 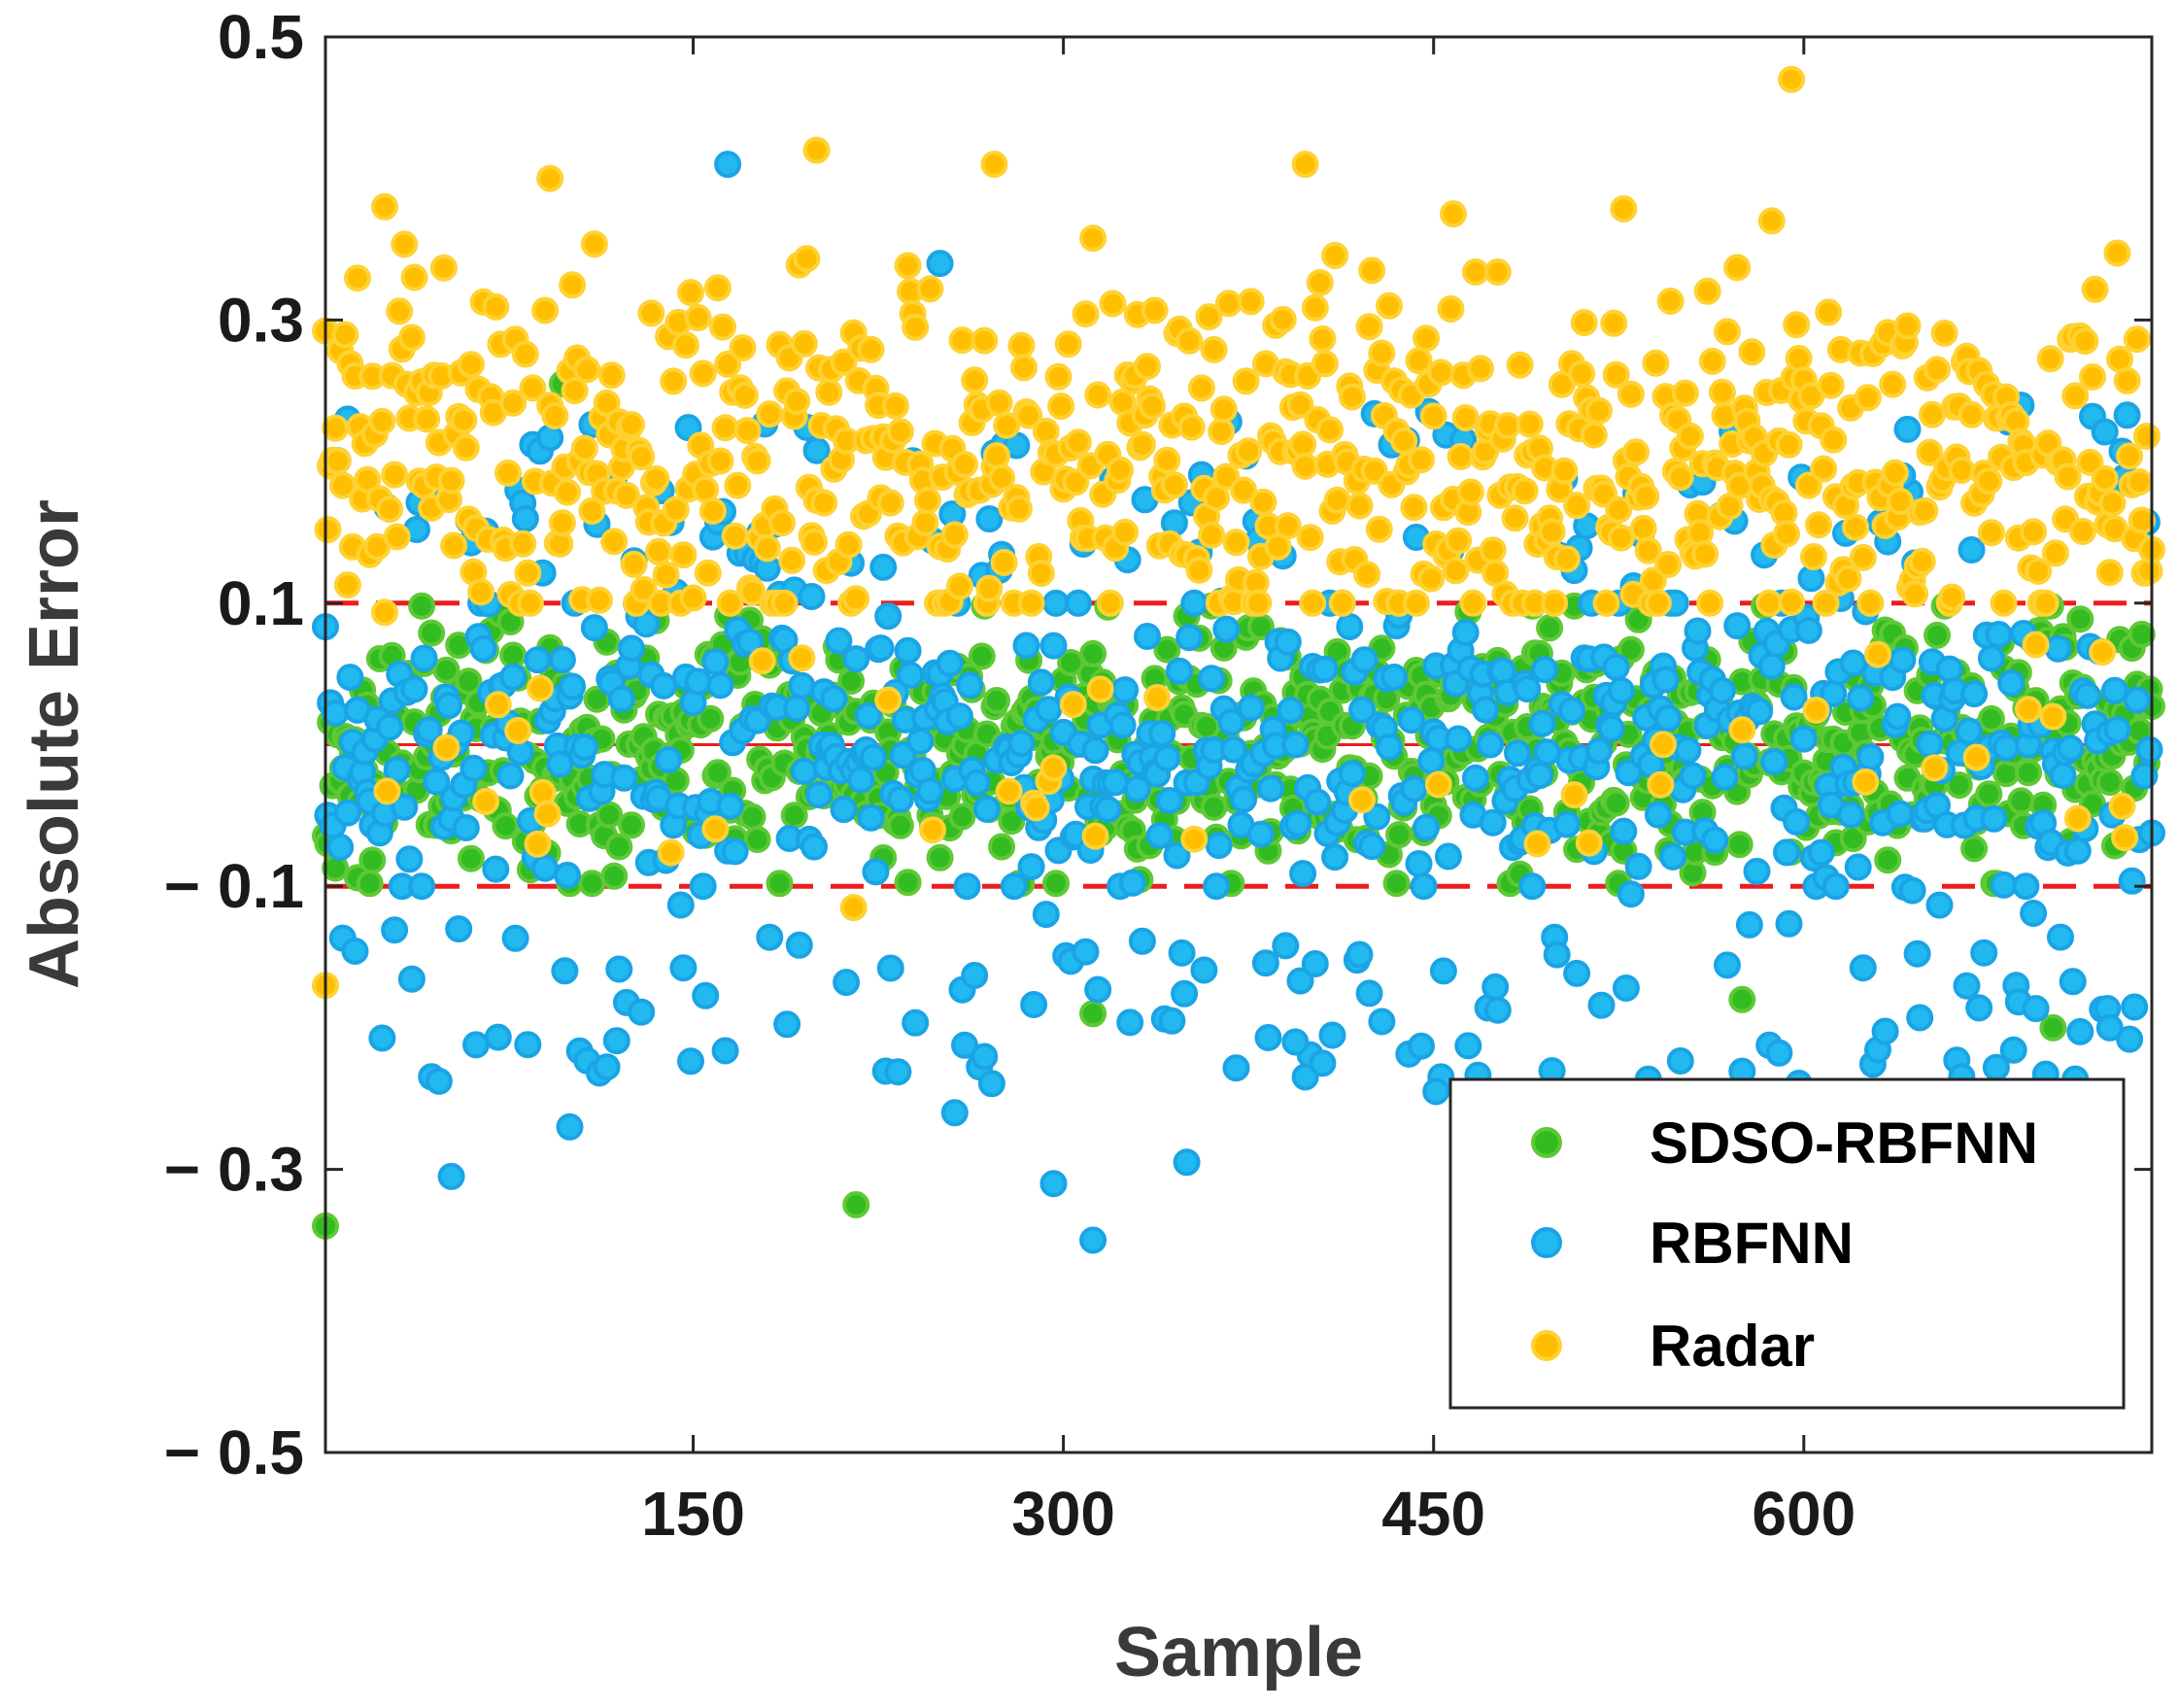 What do you see at coordinates (1787, 1243) in the screenshot?
I see `legend-box` at bounding box center [1787, 1243].